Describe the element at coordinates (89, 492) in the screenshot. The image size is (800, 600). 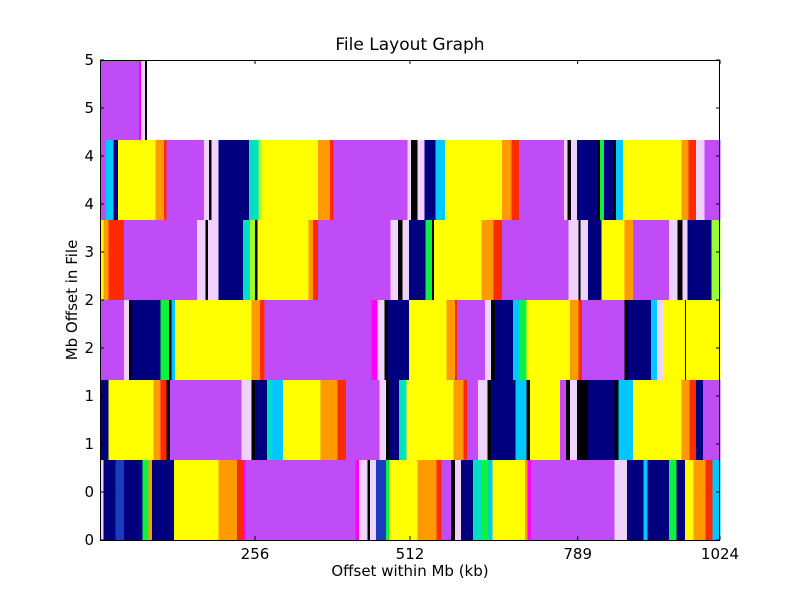
I see `y-tick-label: 0` at that location.